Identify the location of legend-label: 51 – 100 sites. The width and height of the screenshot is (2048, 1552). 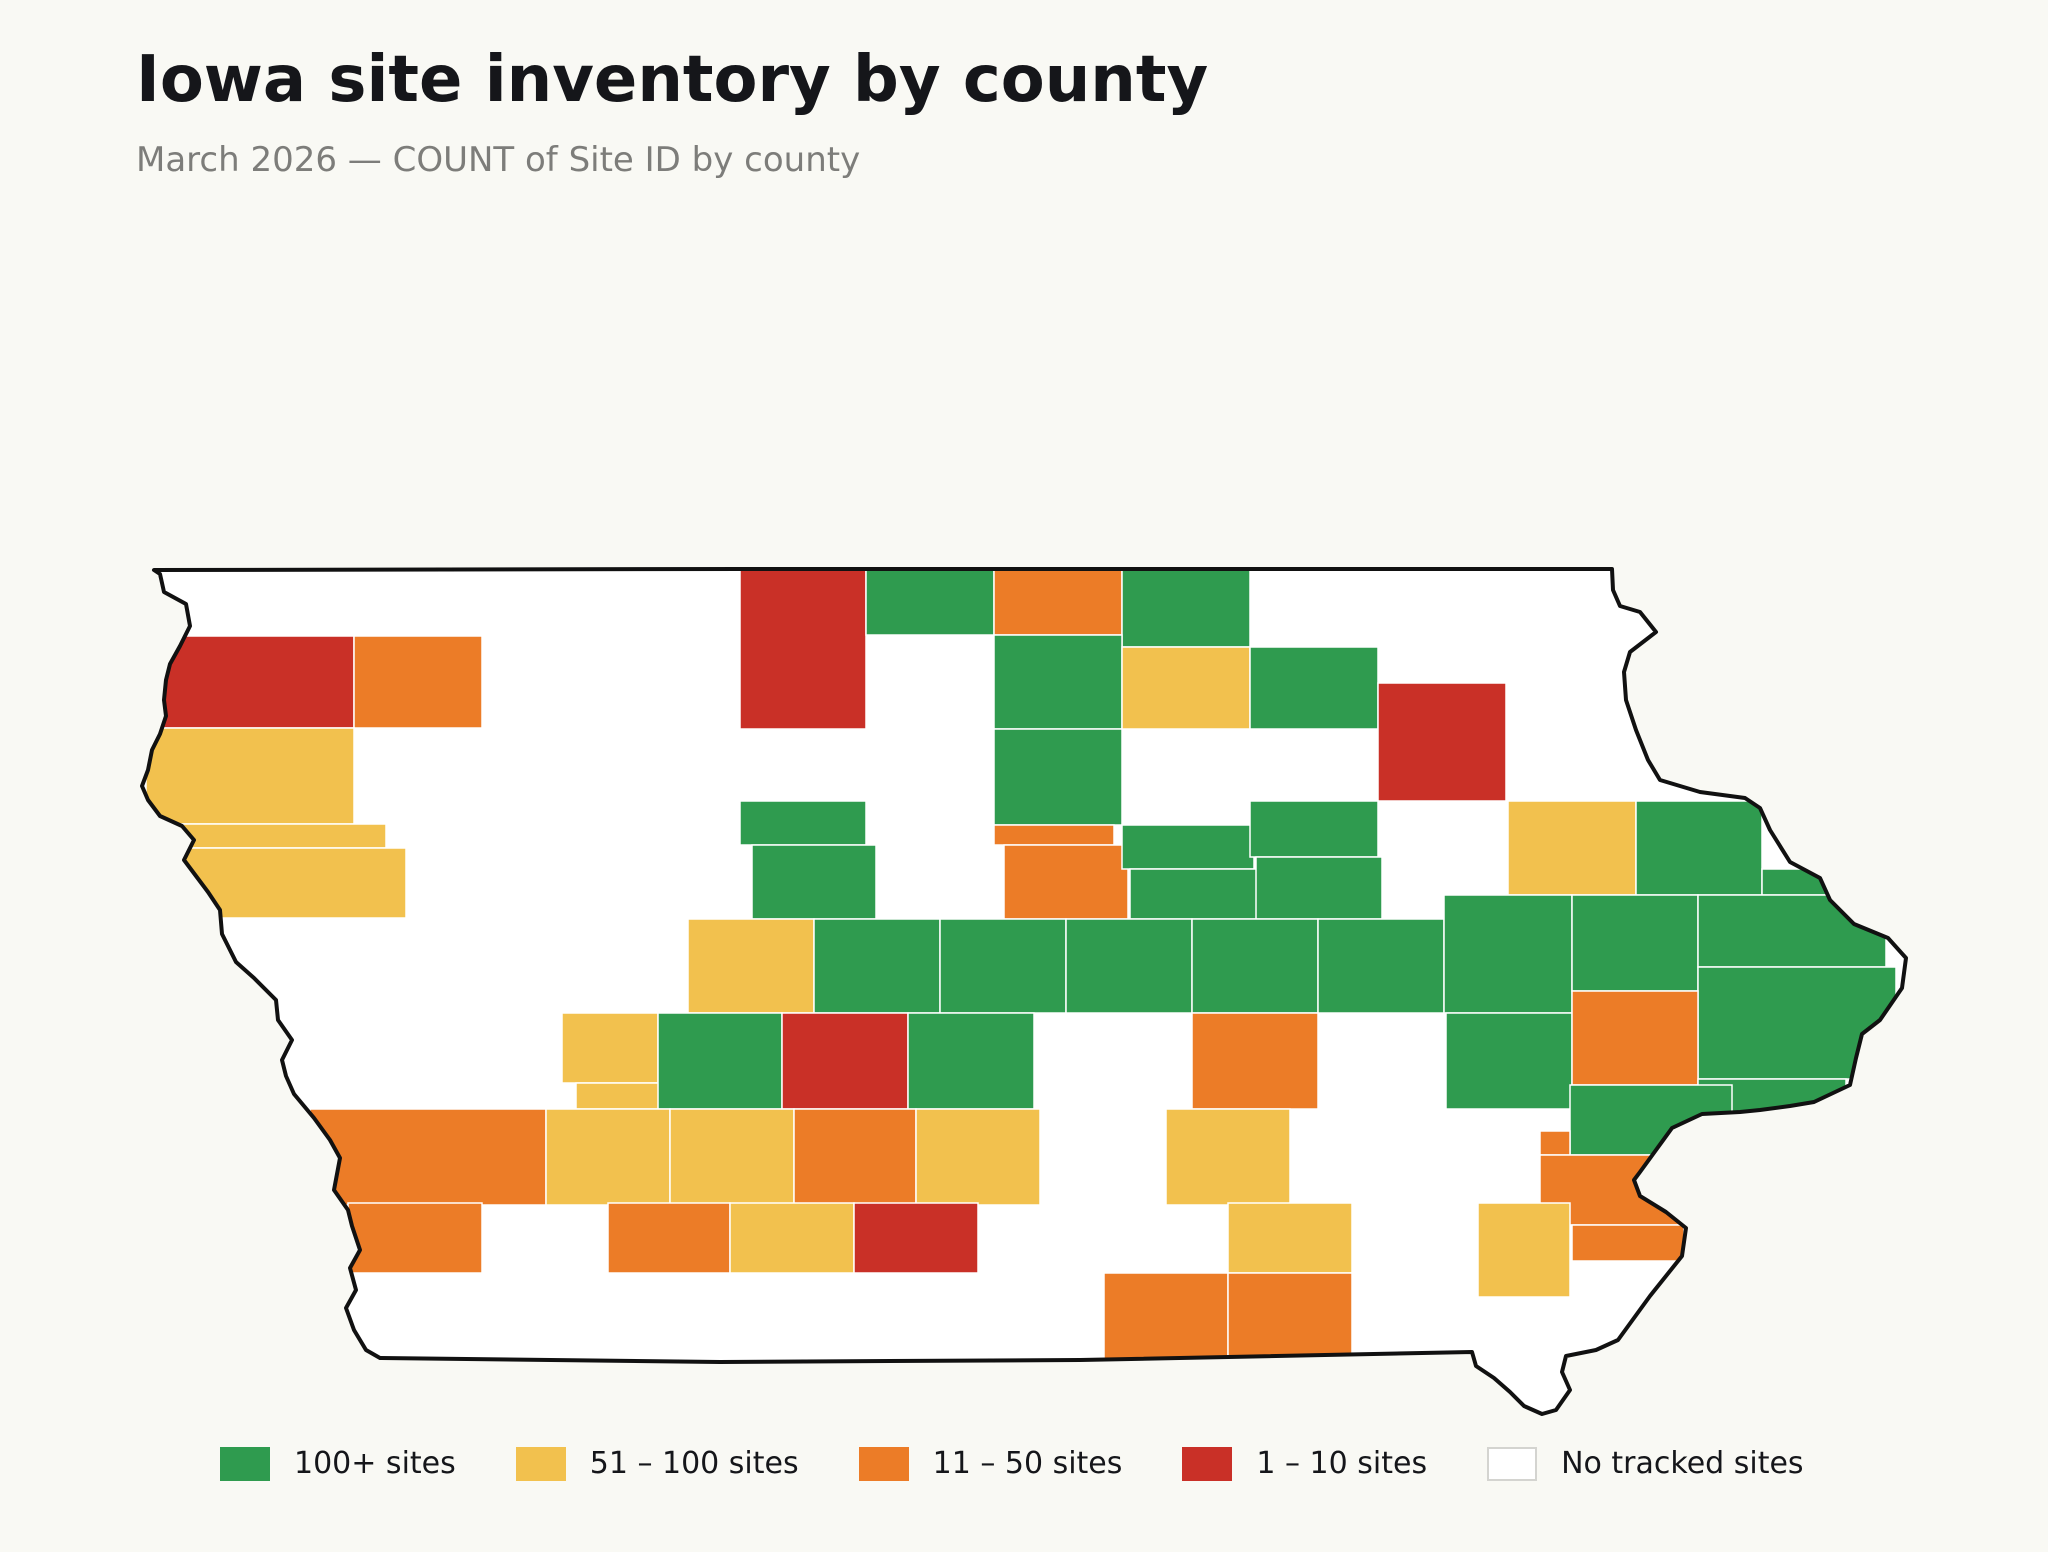
(694, 1463).